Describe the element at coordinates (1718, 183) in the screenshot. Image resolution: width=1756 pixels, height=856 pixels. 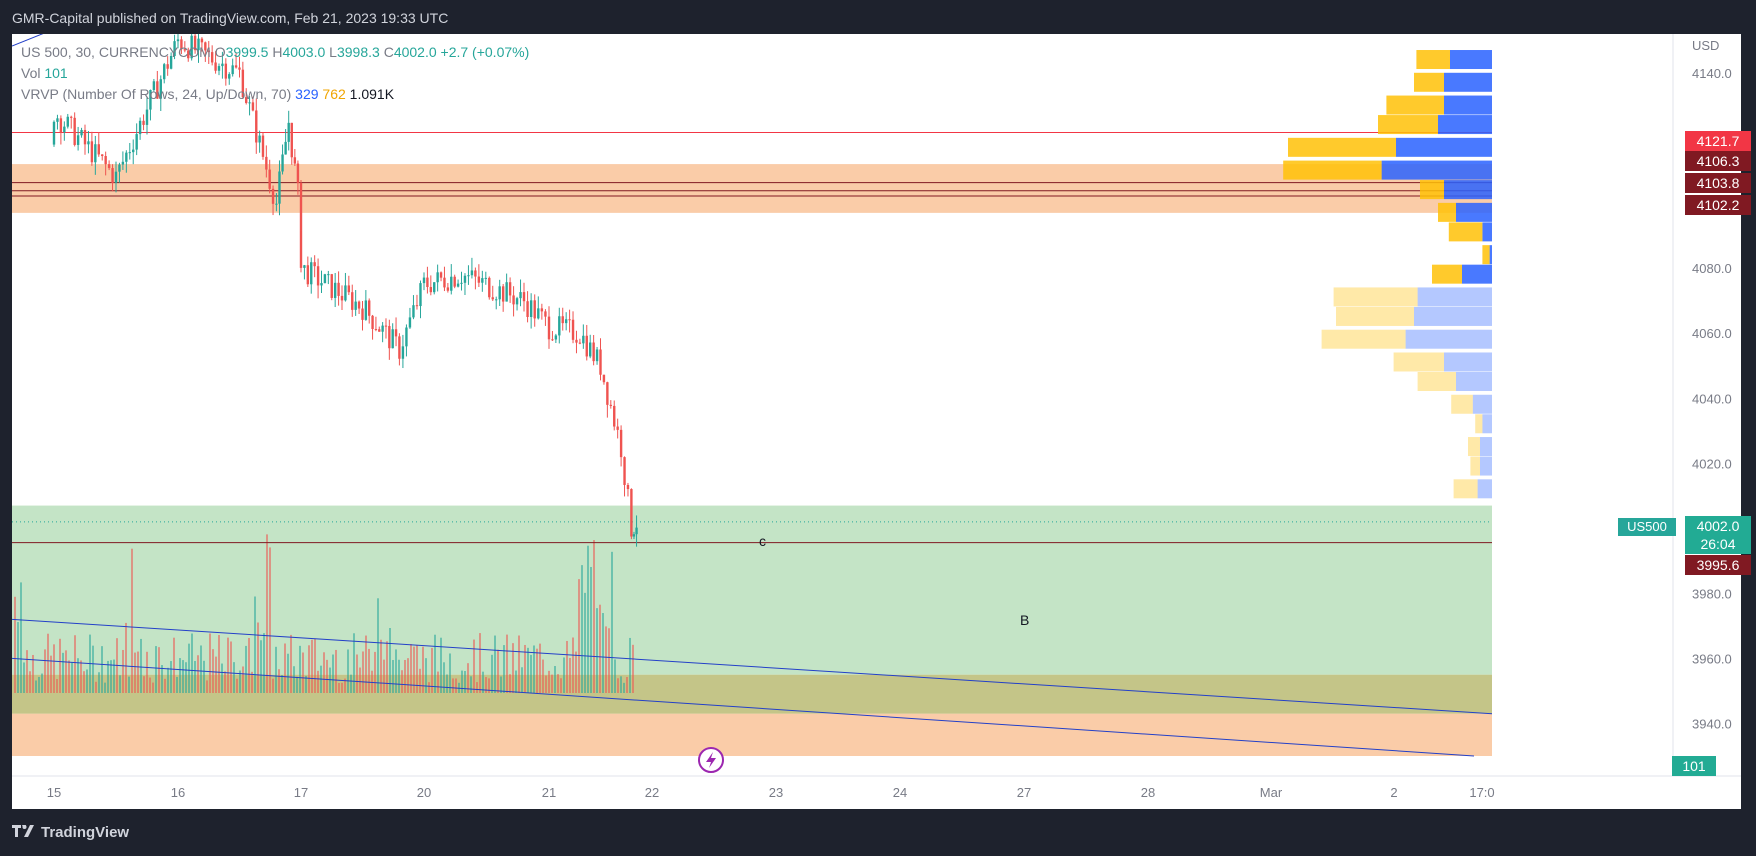
I see `price-label-4103: 4103.8` at that location.